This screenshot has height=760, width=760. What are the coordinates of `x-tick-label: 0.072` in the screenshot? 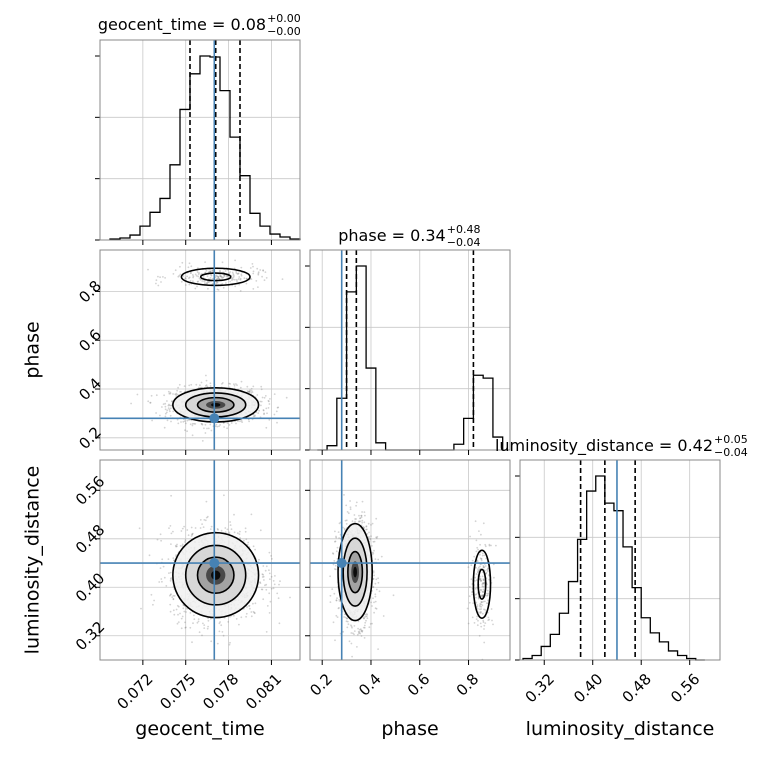 It's located at (135, 691).